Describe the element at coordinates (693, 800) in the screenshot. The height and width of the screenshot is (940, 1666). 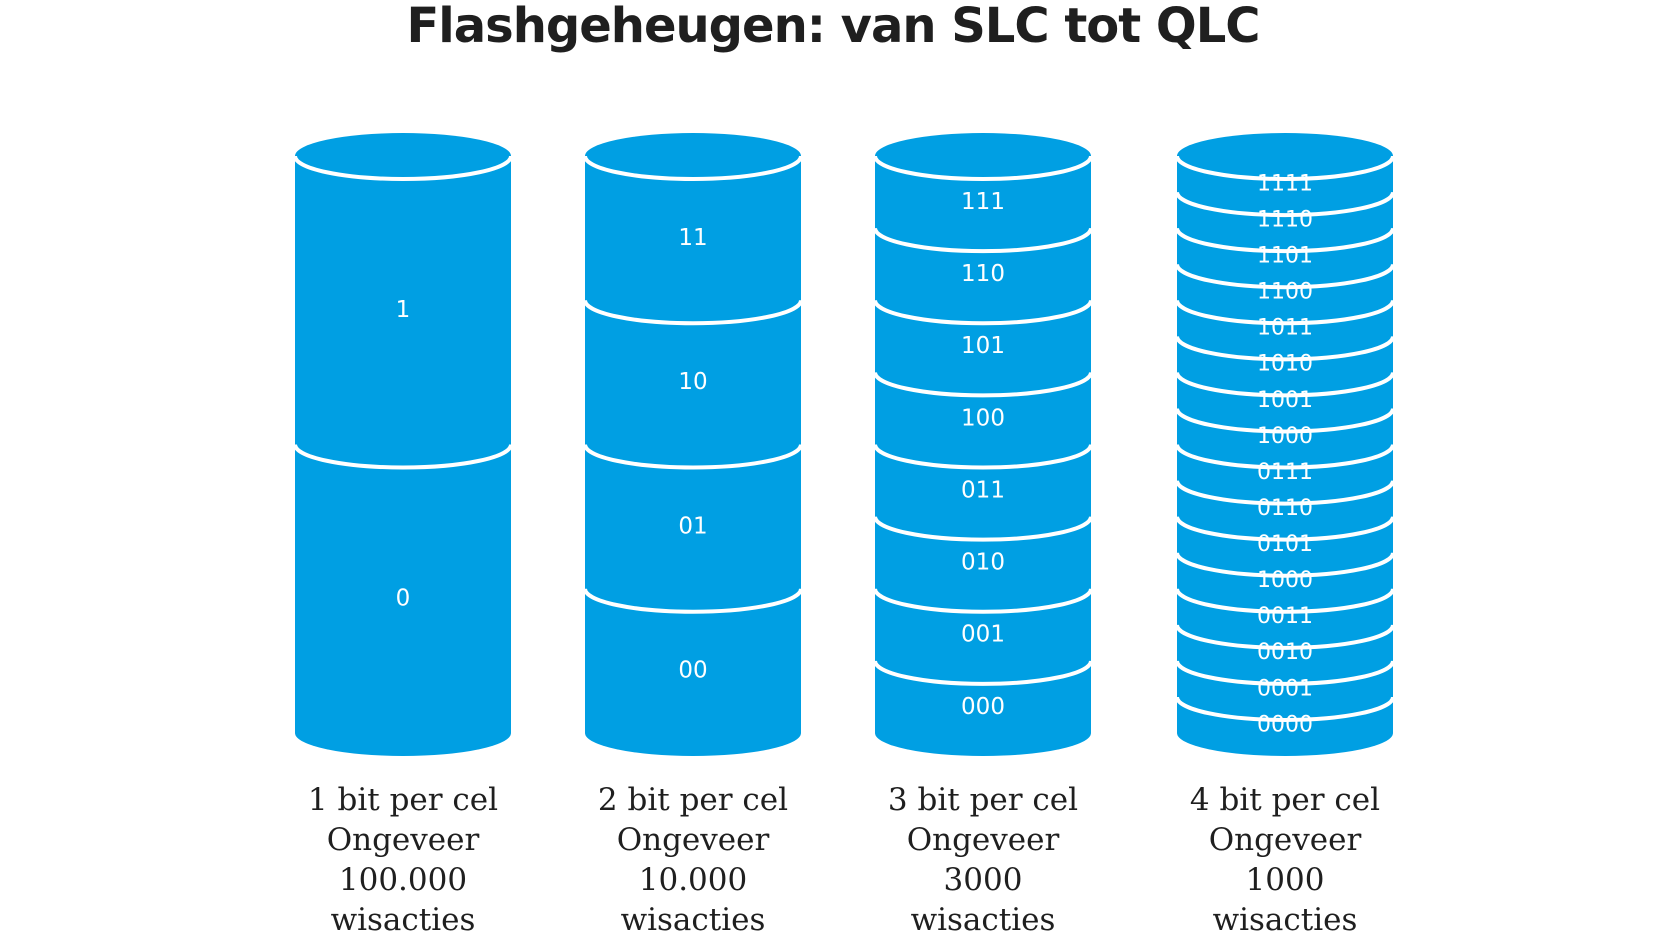
I see `caption-bits: 2 bit per cel` at that location.